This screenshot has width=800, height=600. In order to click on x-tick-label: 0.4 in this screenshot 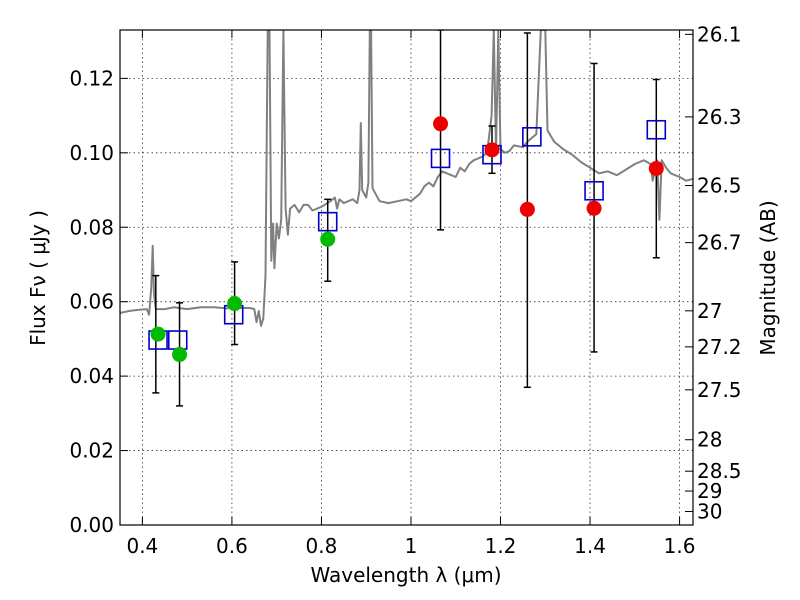, I will do `click(142, 546)`.